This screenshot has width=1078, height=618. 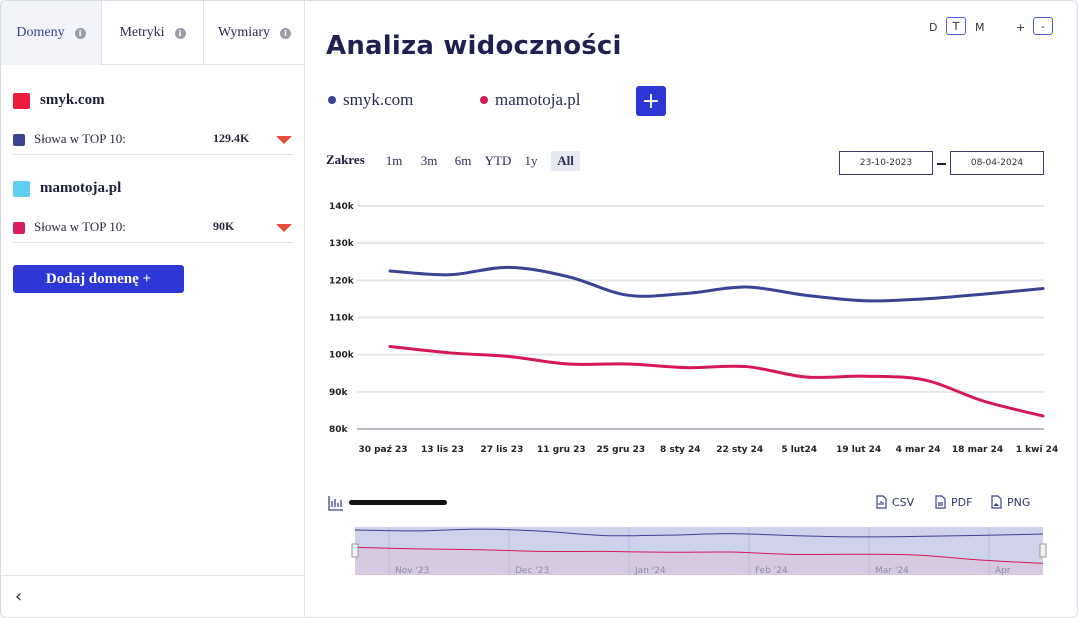 What do you see at coordinates (1019, 502) in the screenshot?
I see `export-label: PNG` at bounding box center [1019, 502].